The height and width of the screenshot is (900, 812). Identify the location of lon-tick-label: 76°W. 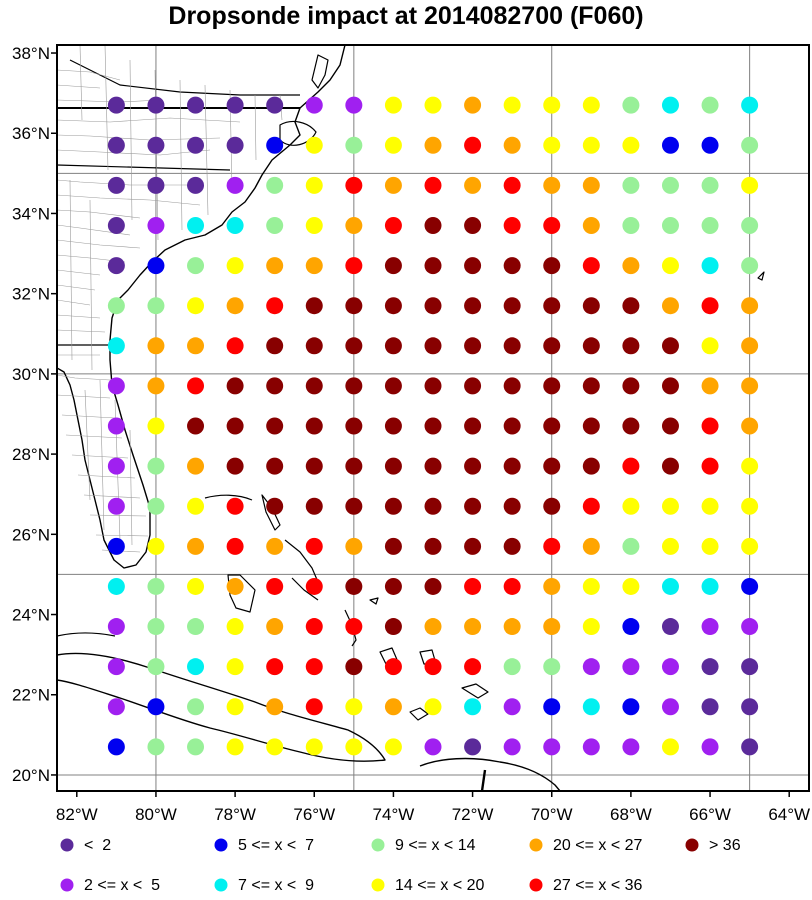
(314, 814).